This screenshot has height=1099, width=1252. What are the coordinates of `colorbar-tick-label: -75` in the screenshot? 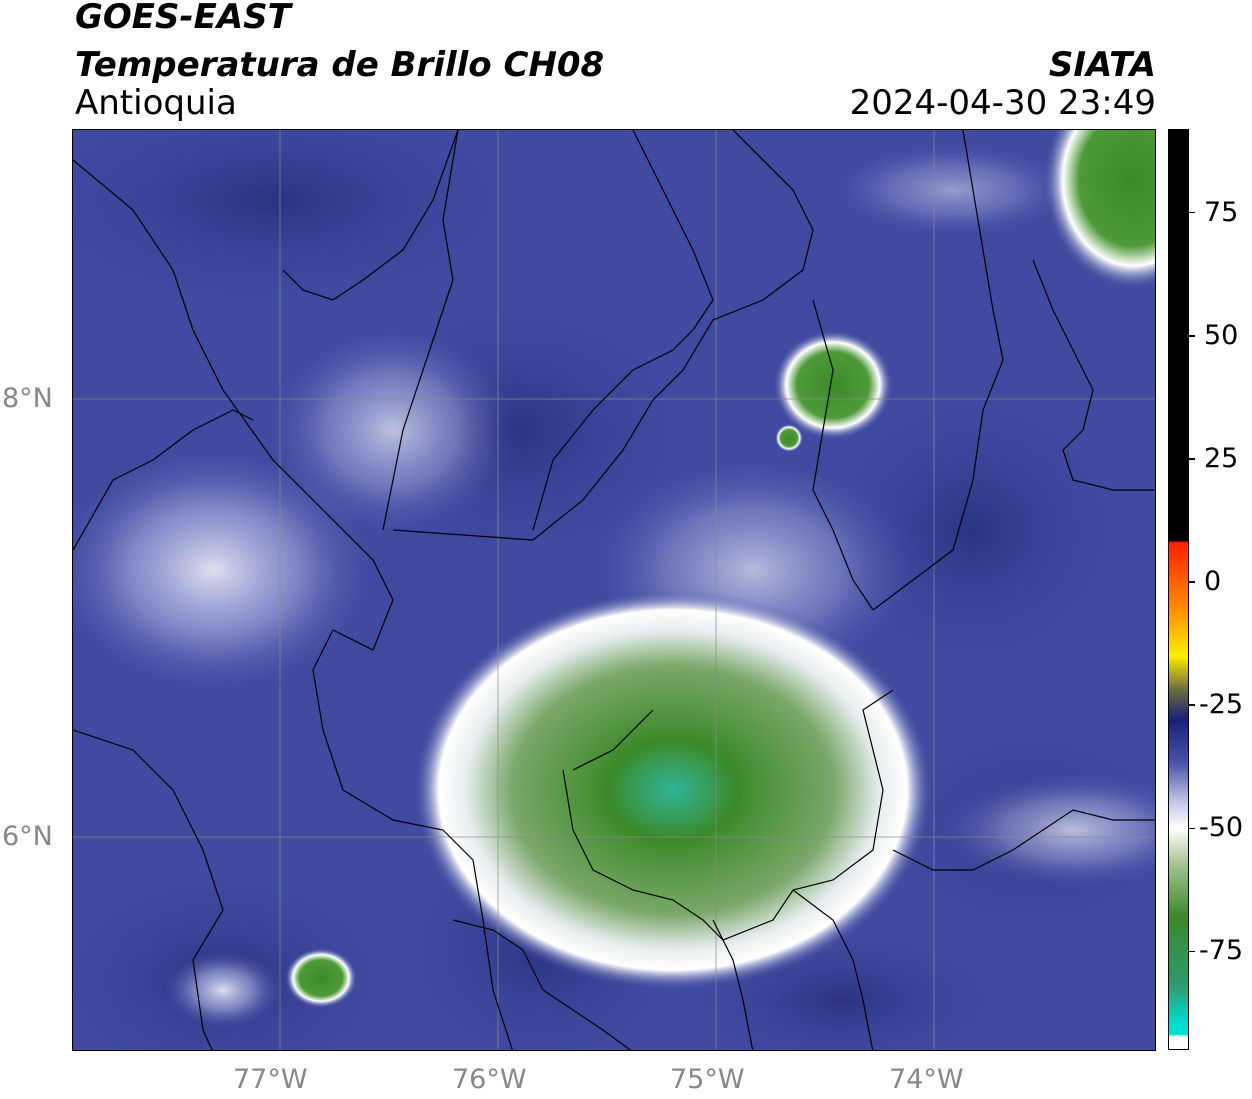 It's located at (1221, 951).